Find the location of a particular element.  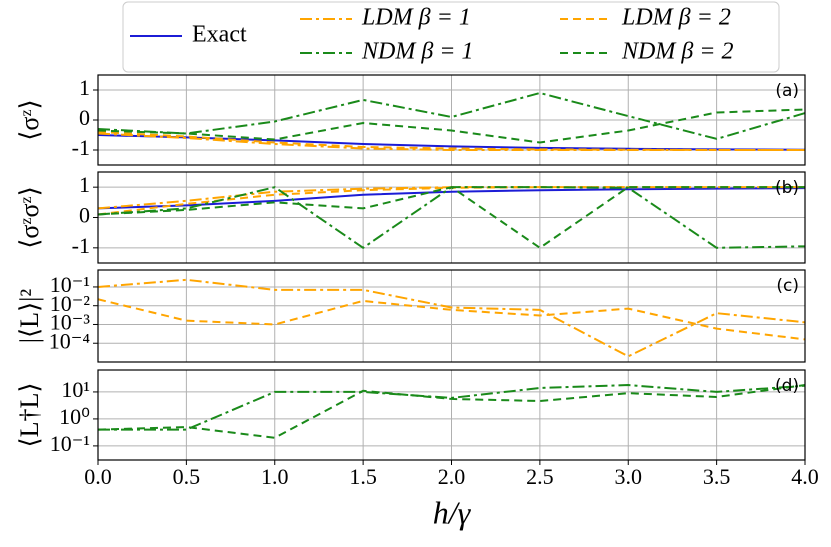

y-axis-label: ⟨σᶻσᶻ⟩ is located at coordinates (29, 217).